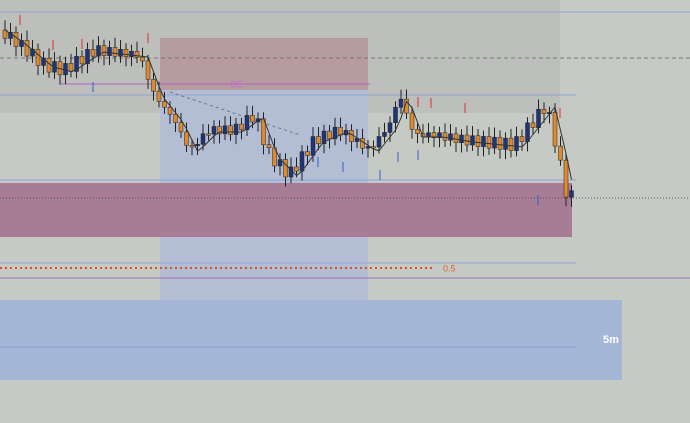 Image resolution: width=690 pixels, height=423 pixels. Describe the element at coordinates (449, 268) in the screenshot. I see `fib-label: 0.5` at that location.